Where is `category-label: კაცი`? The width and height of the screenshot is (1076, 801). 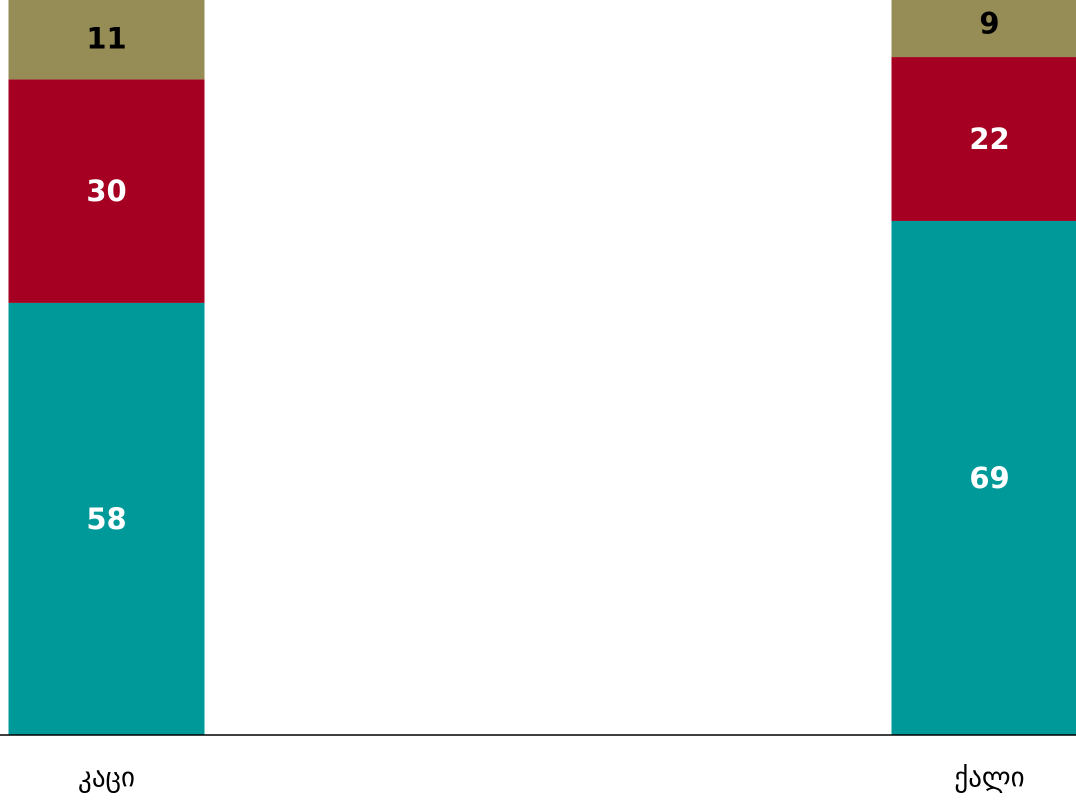 category-label: კაცი is located at coordinates (106, 778).